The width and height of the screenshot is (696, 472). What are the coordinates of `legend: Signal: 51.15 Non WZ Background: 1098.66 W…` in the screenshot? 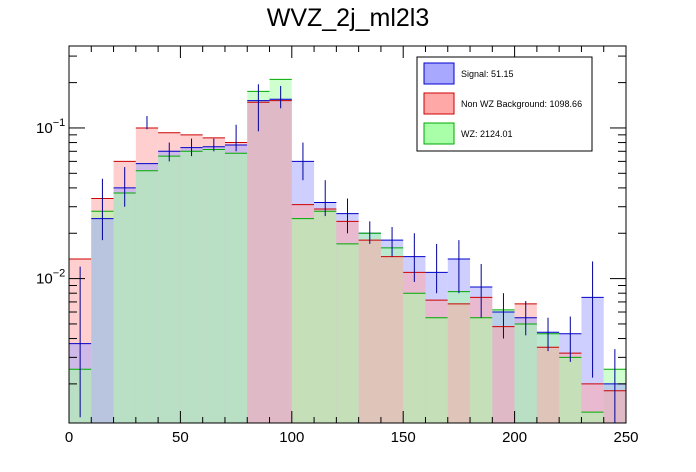 It's located at (504, 104).